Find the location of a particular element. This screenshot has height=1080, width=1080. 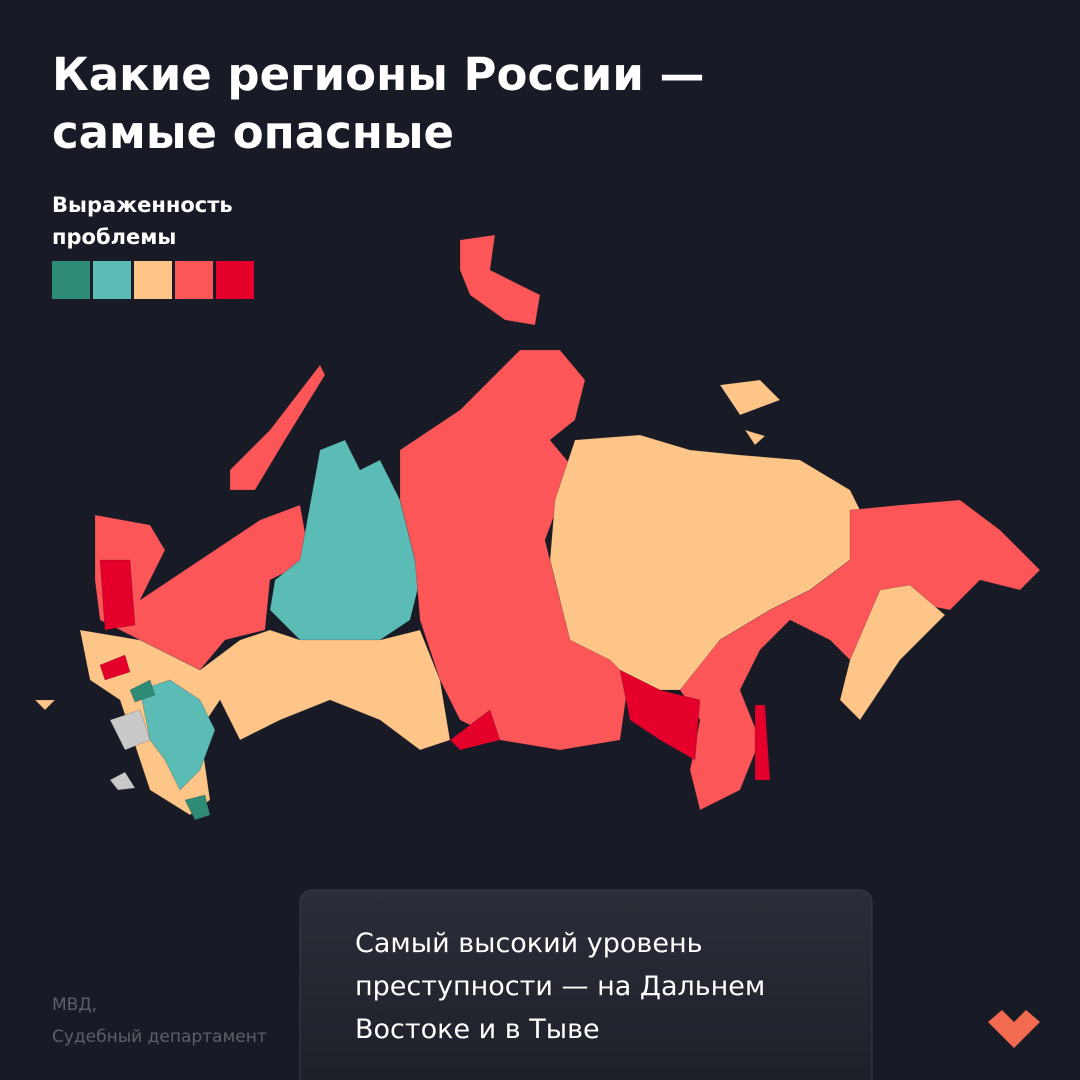

callout-box is located at coordinates (586, 984).